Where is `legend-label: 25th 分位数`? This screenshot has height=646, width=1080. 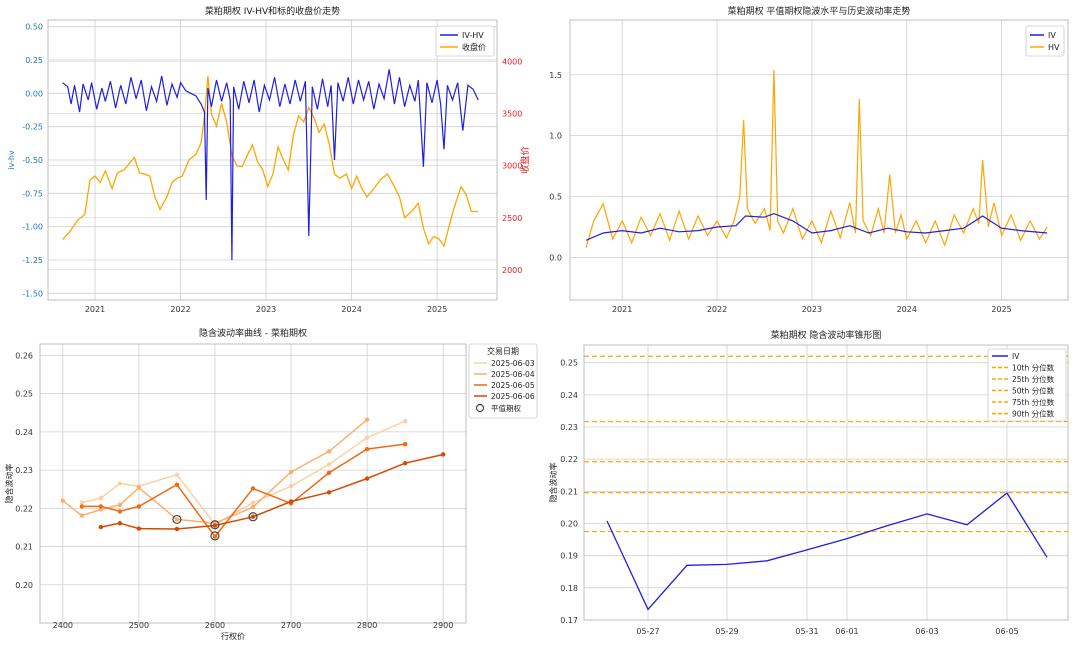 legend-label: 25th 分位数 is located at coordinates (1033, 379).